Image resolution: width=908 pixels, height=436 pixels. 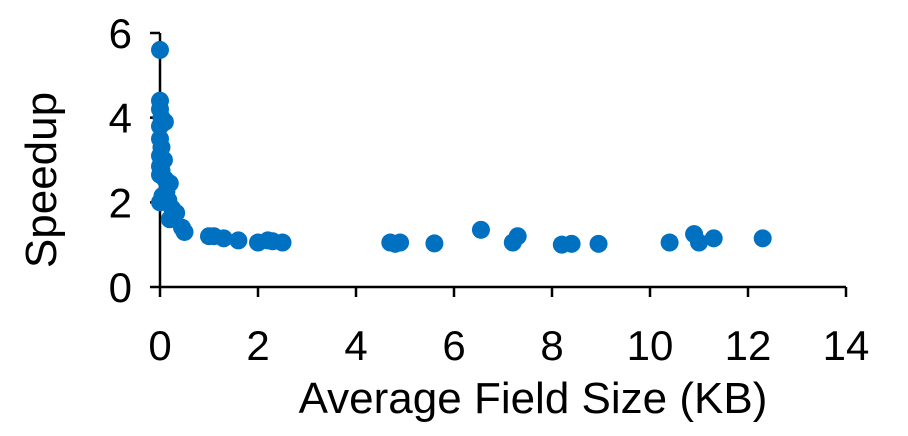 I want to click on y-axis-title: Speedup, so click(x=41, y=180).